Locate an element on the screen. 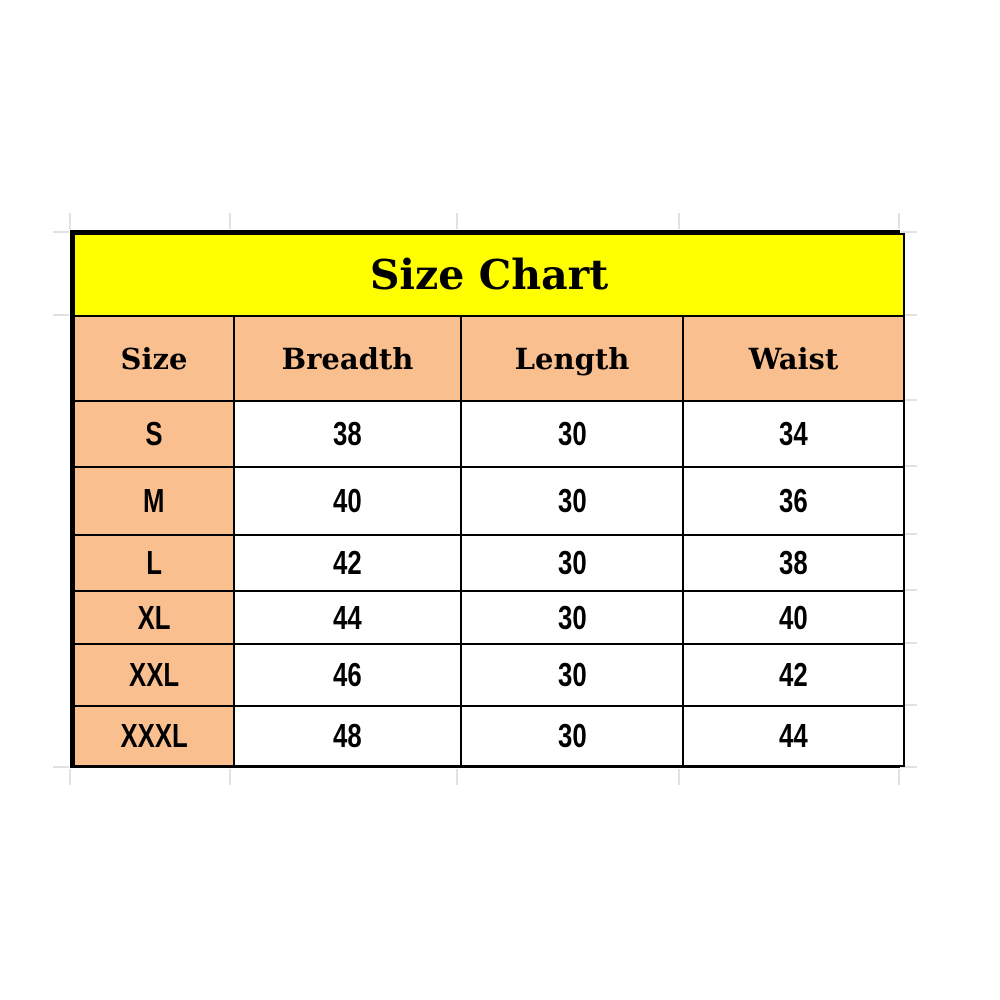 The width and height of the screenshot is (1000, 1000). waist-value: 34 is located at coordinates (793, 433).